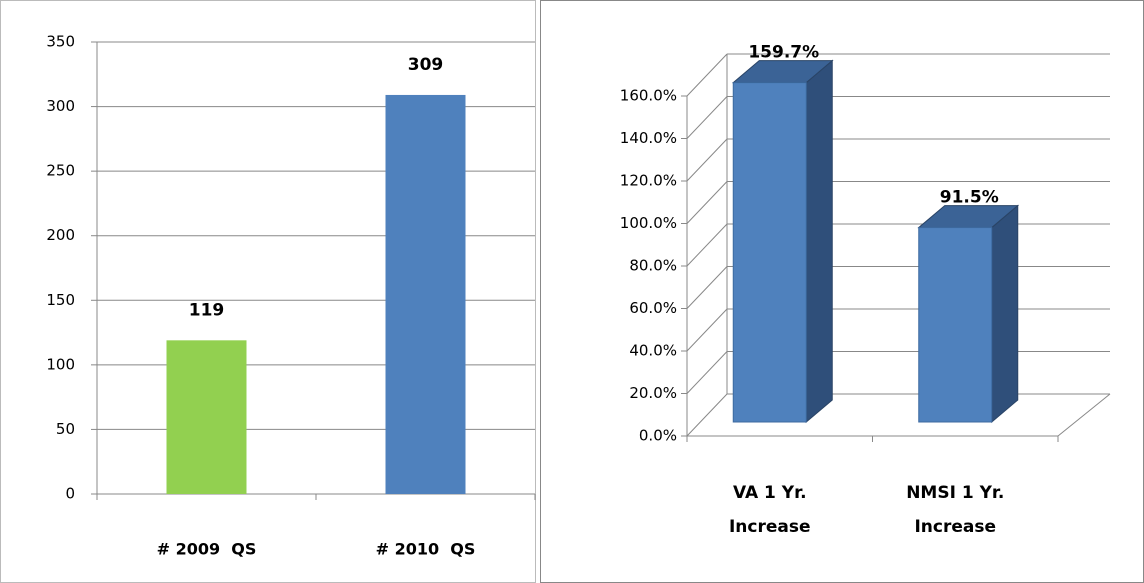 The height and width of the screenshot is (583, 1144). Describe the element at coordinates (955, 493) in the screenshot. I see `x-tick-label-line: NMSI 1 Yr.` at that location.